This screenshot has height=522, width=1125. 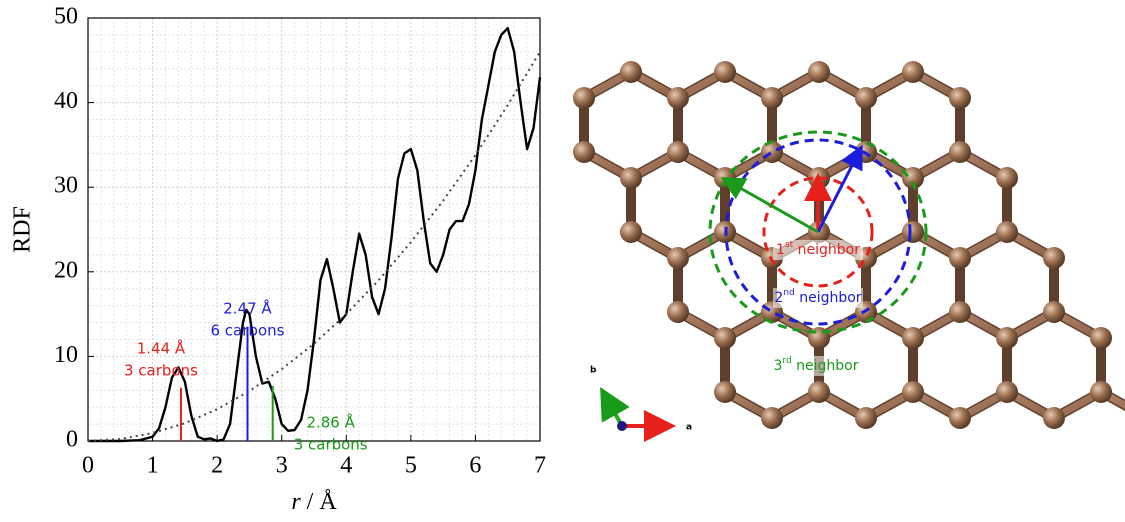 What do you see at coordinates (330, 422) in the screenshot?
I see `peak-label: 2.86 Å` at bounding box center [330, 422].